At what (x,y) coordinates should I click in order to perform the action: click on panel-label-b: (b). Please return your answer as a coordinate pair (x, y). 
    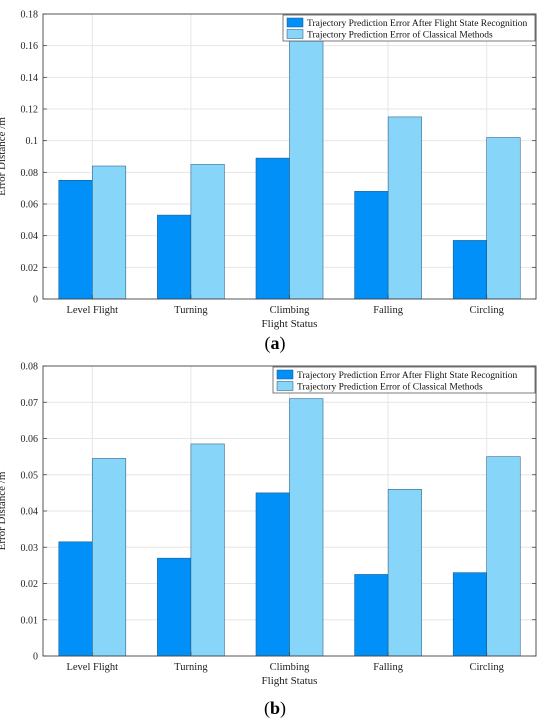
    Looking at the image, I should click on (274, 708).